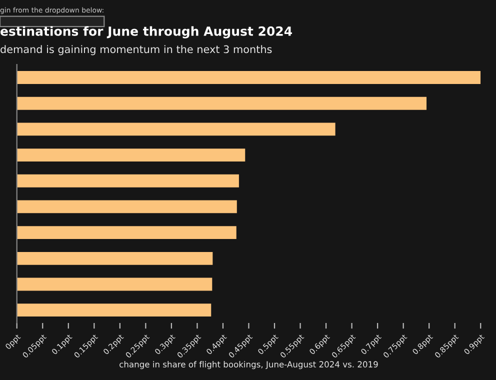  Describe the element at coordinates (136, 50) in the screenshot. I see `chart-subtitle: demand is gaining momentum in the next 3 months` at that location.